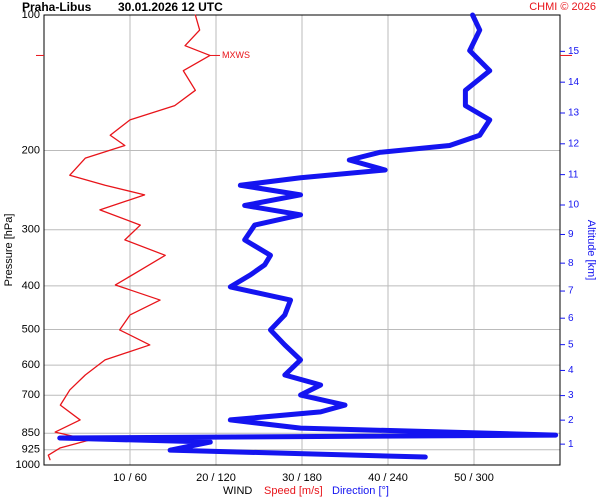 The image size is (600, 500). I want to click on x-tick-label: 40 / 240, so click(388, 478).